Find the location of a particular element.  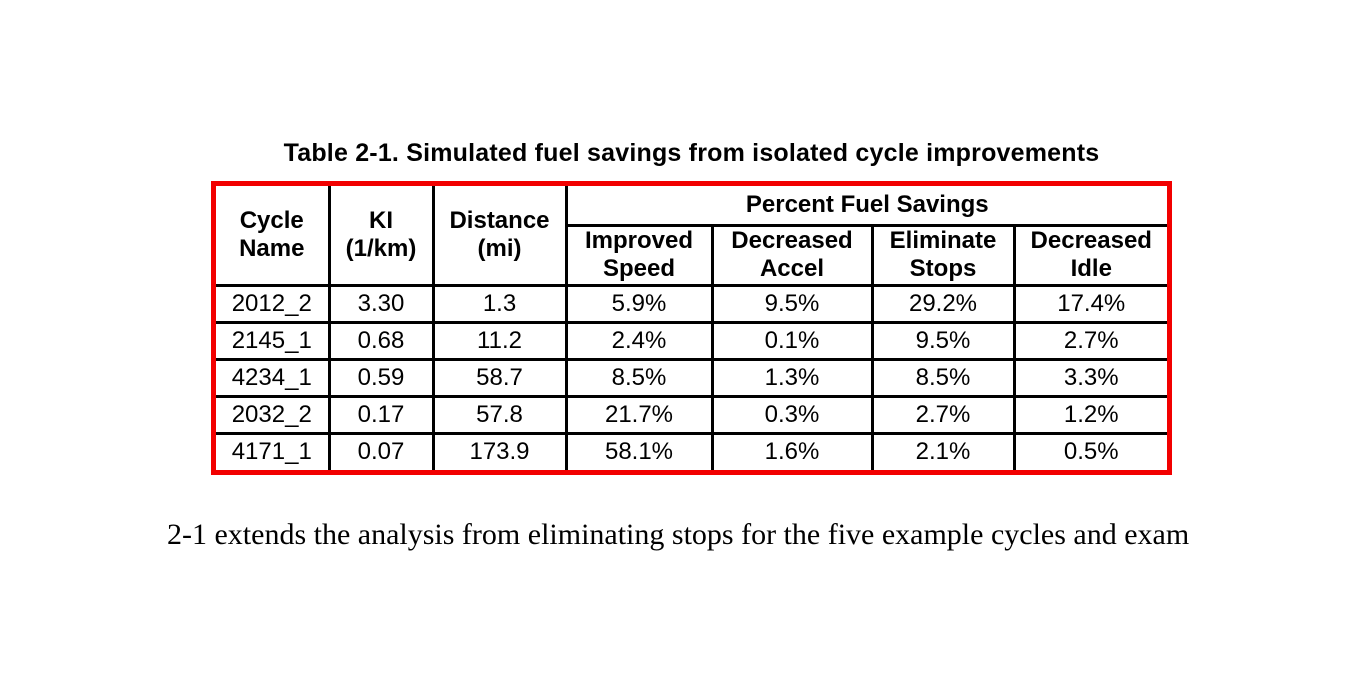

cell-decreased-accel: 0.3% is located at coordinates (792, 414).